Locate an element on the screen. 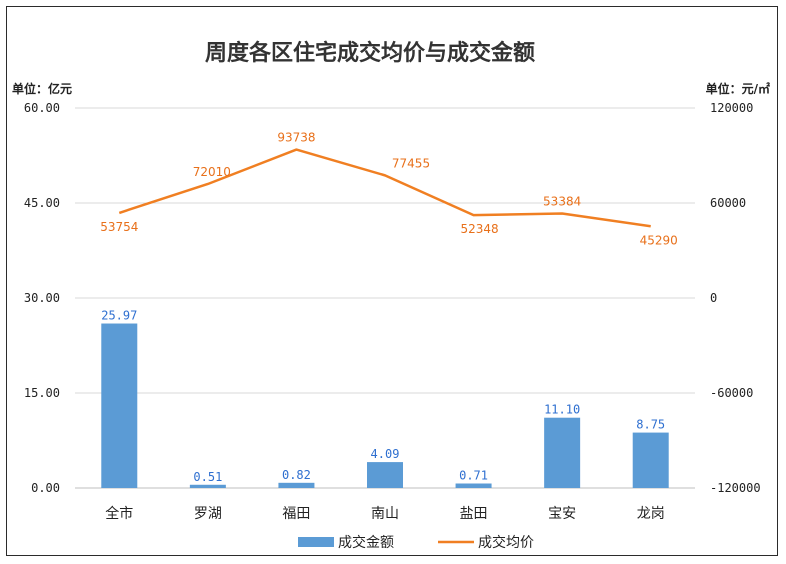 The width and height of the screenshot is (786, 564). line-data-label: 77455 is located at coordinates (411, 163).